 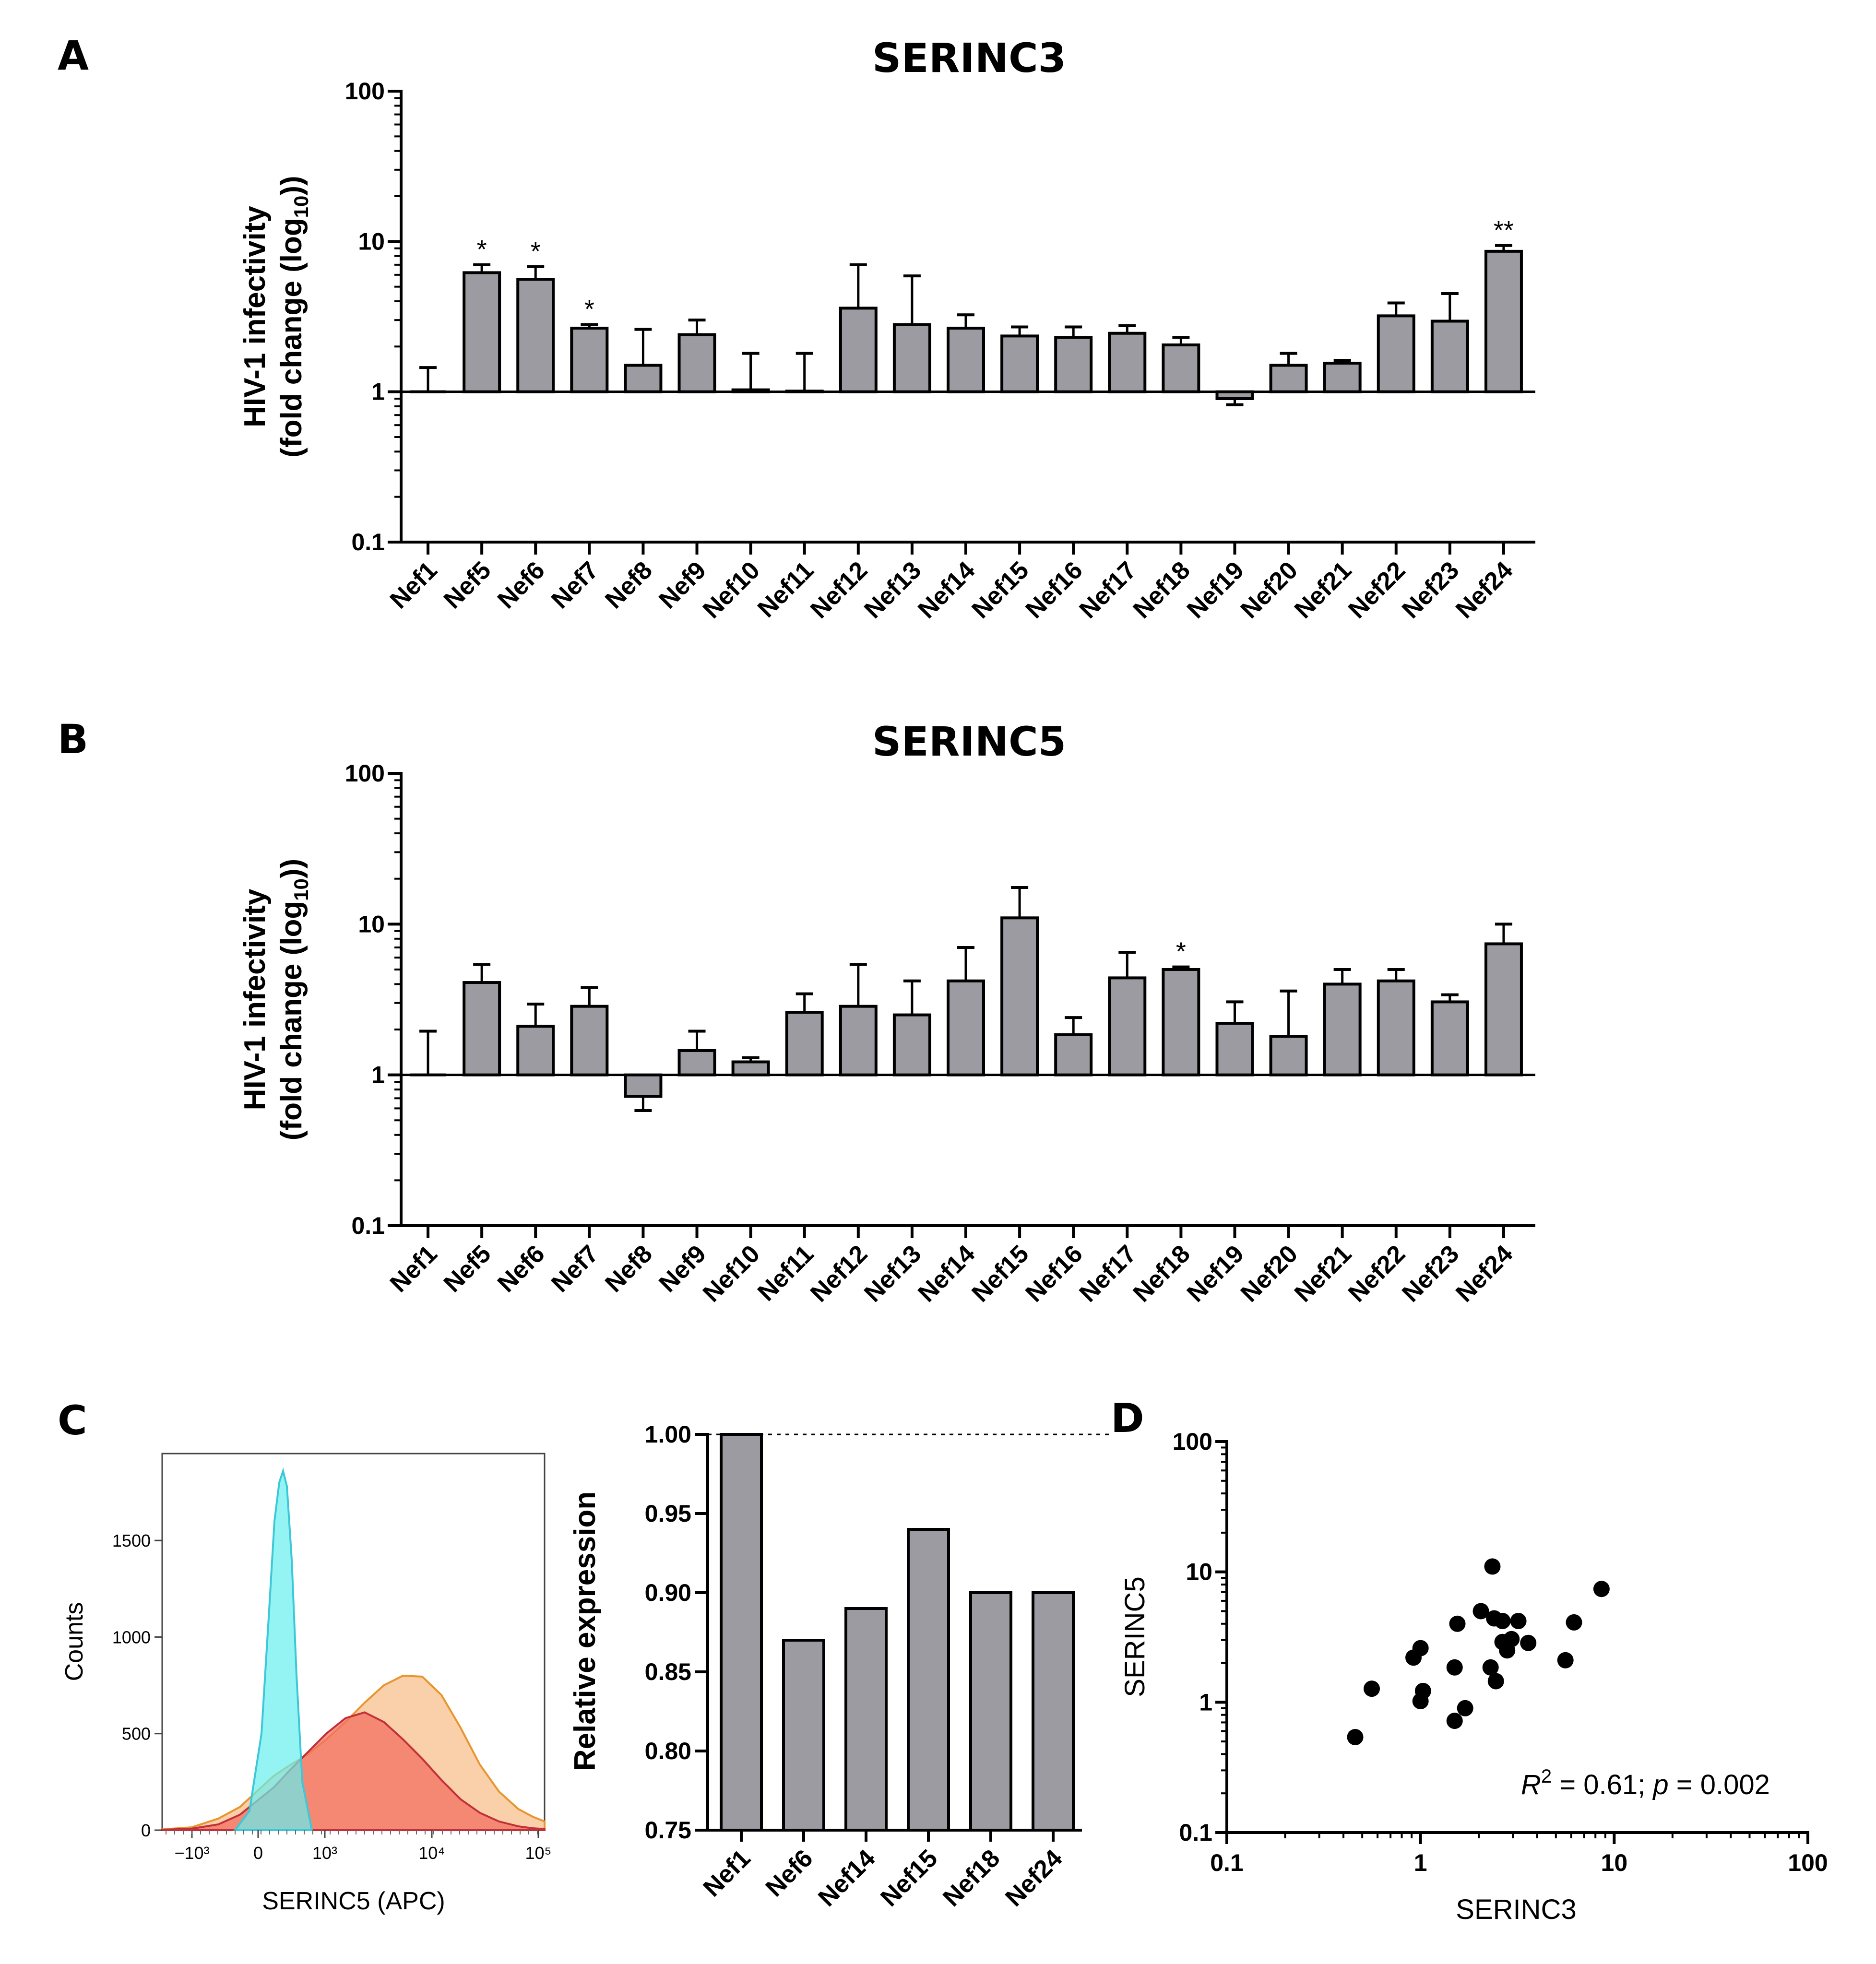 What do you see at coordinates (1269, 590) in the screenshot?
I see `x-tick-label: Nef20` at bounding box center [1269, 590].